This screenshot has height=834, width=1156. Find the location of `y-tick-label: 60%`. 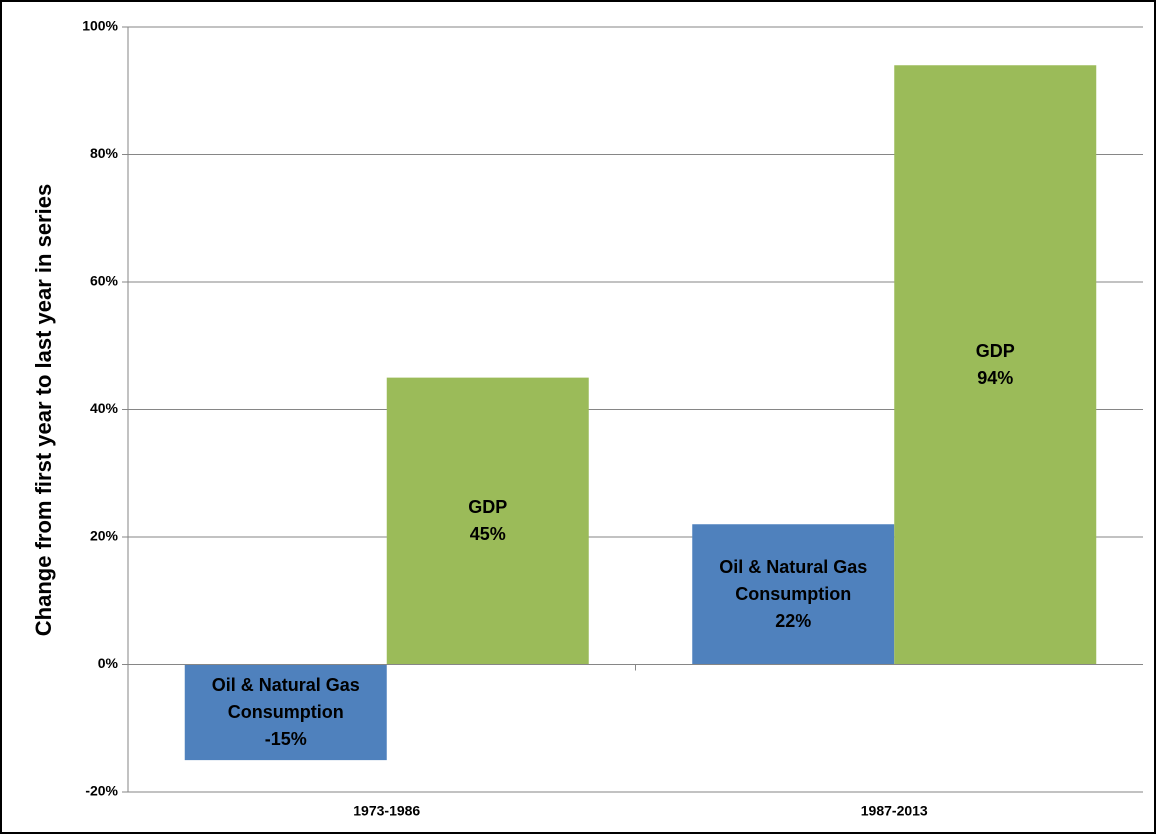

y-tick-label: 60% is located at coordinates (104, 281).